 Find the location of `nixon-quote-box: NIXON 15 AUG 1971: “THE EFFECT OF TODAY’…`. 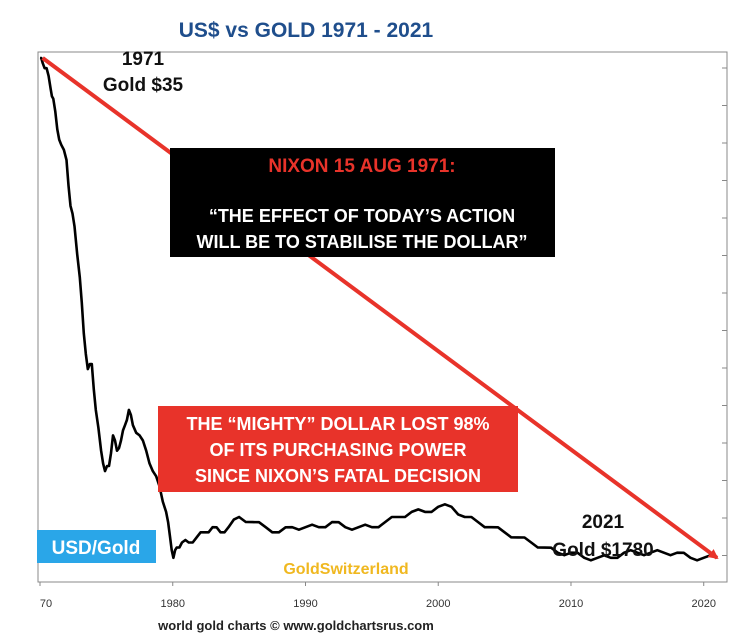

nixon-quote-box: NIXON 15 AUG 1971: “THE EFFECT OF TODAY’… is located at coordinates (362, 202).